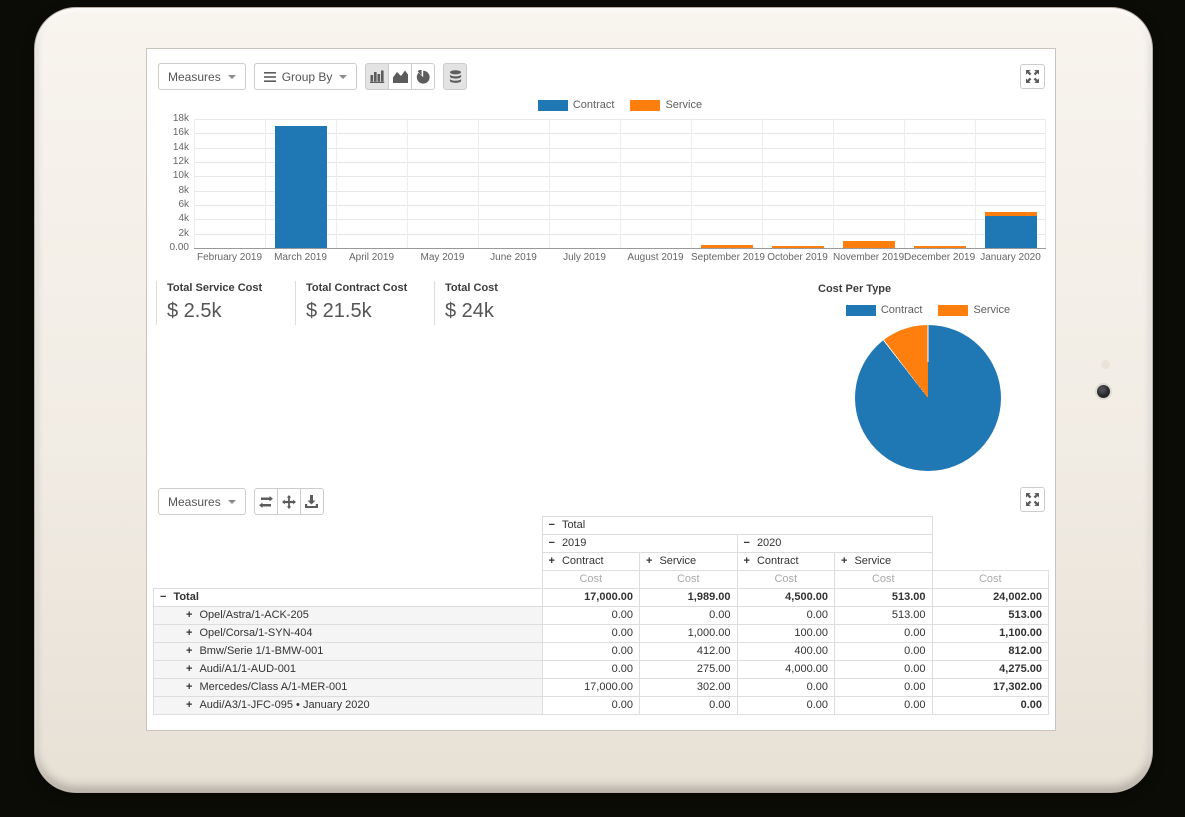 The width and height of the screenshot is (1185, 817). I want to click on pivot-value-cell: 513.00, so click(883, 615).